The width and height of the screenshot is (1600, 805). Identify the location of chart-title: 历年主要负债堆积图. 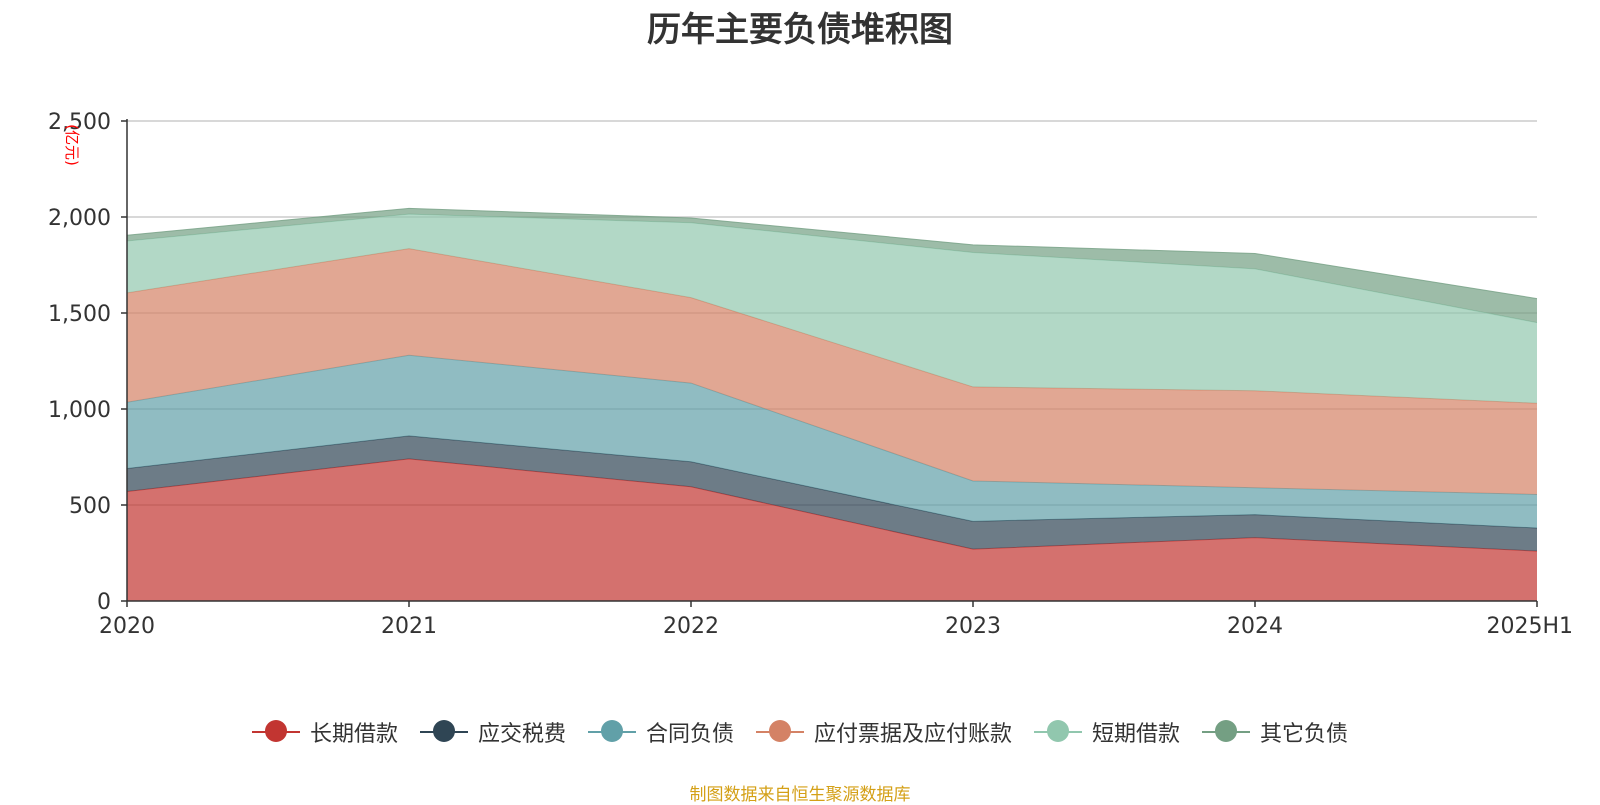
(800, 30).